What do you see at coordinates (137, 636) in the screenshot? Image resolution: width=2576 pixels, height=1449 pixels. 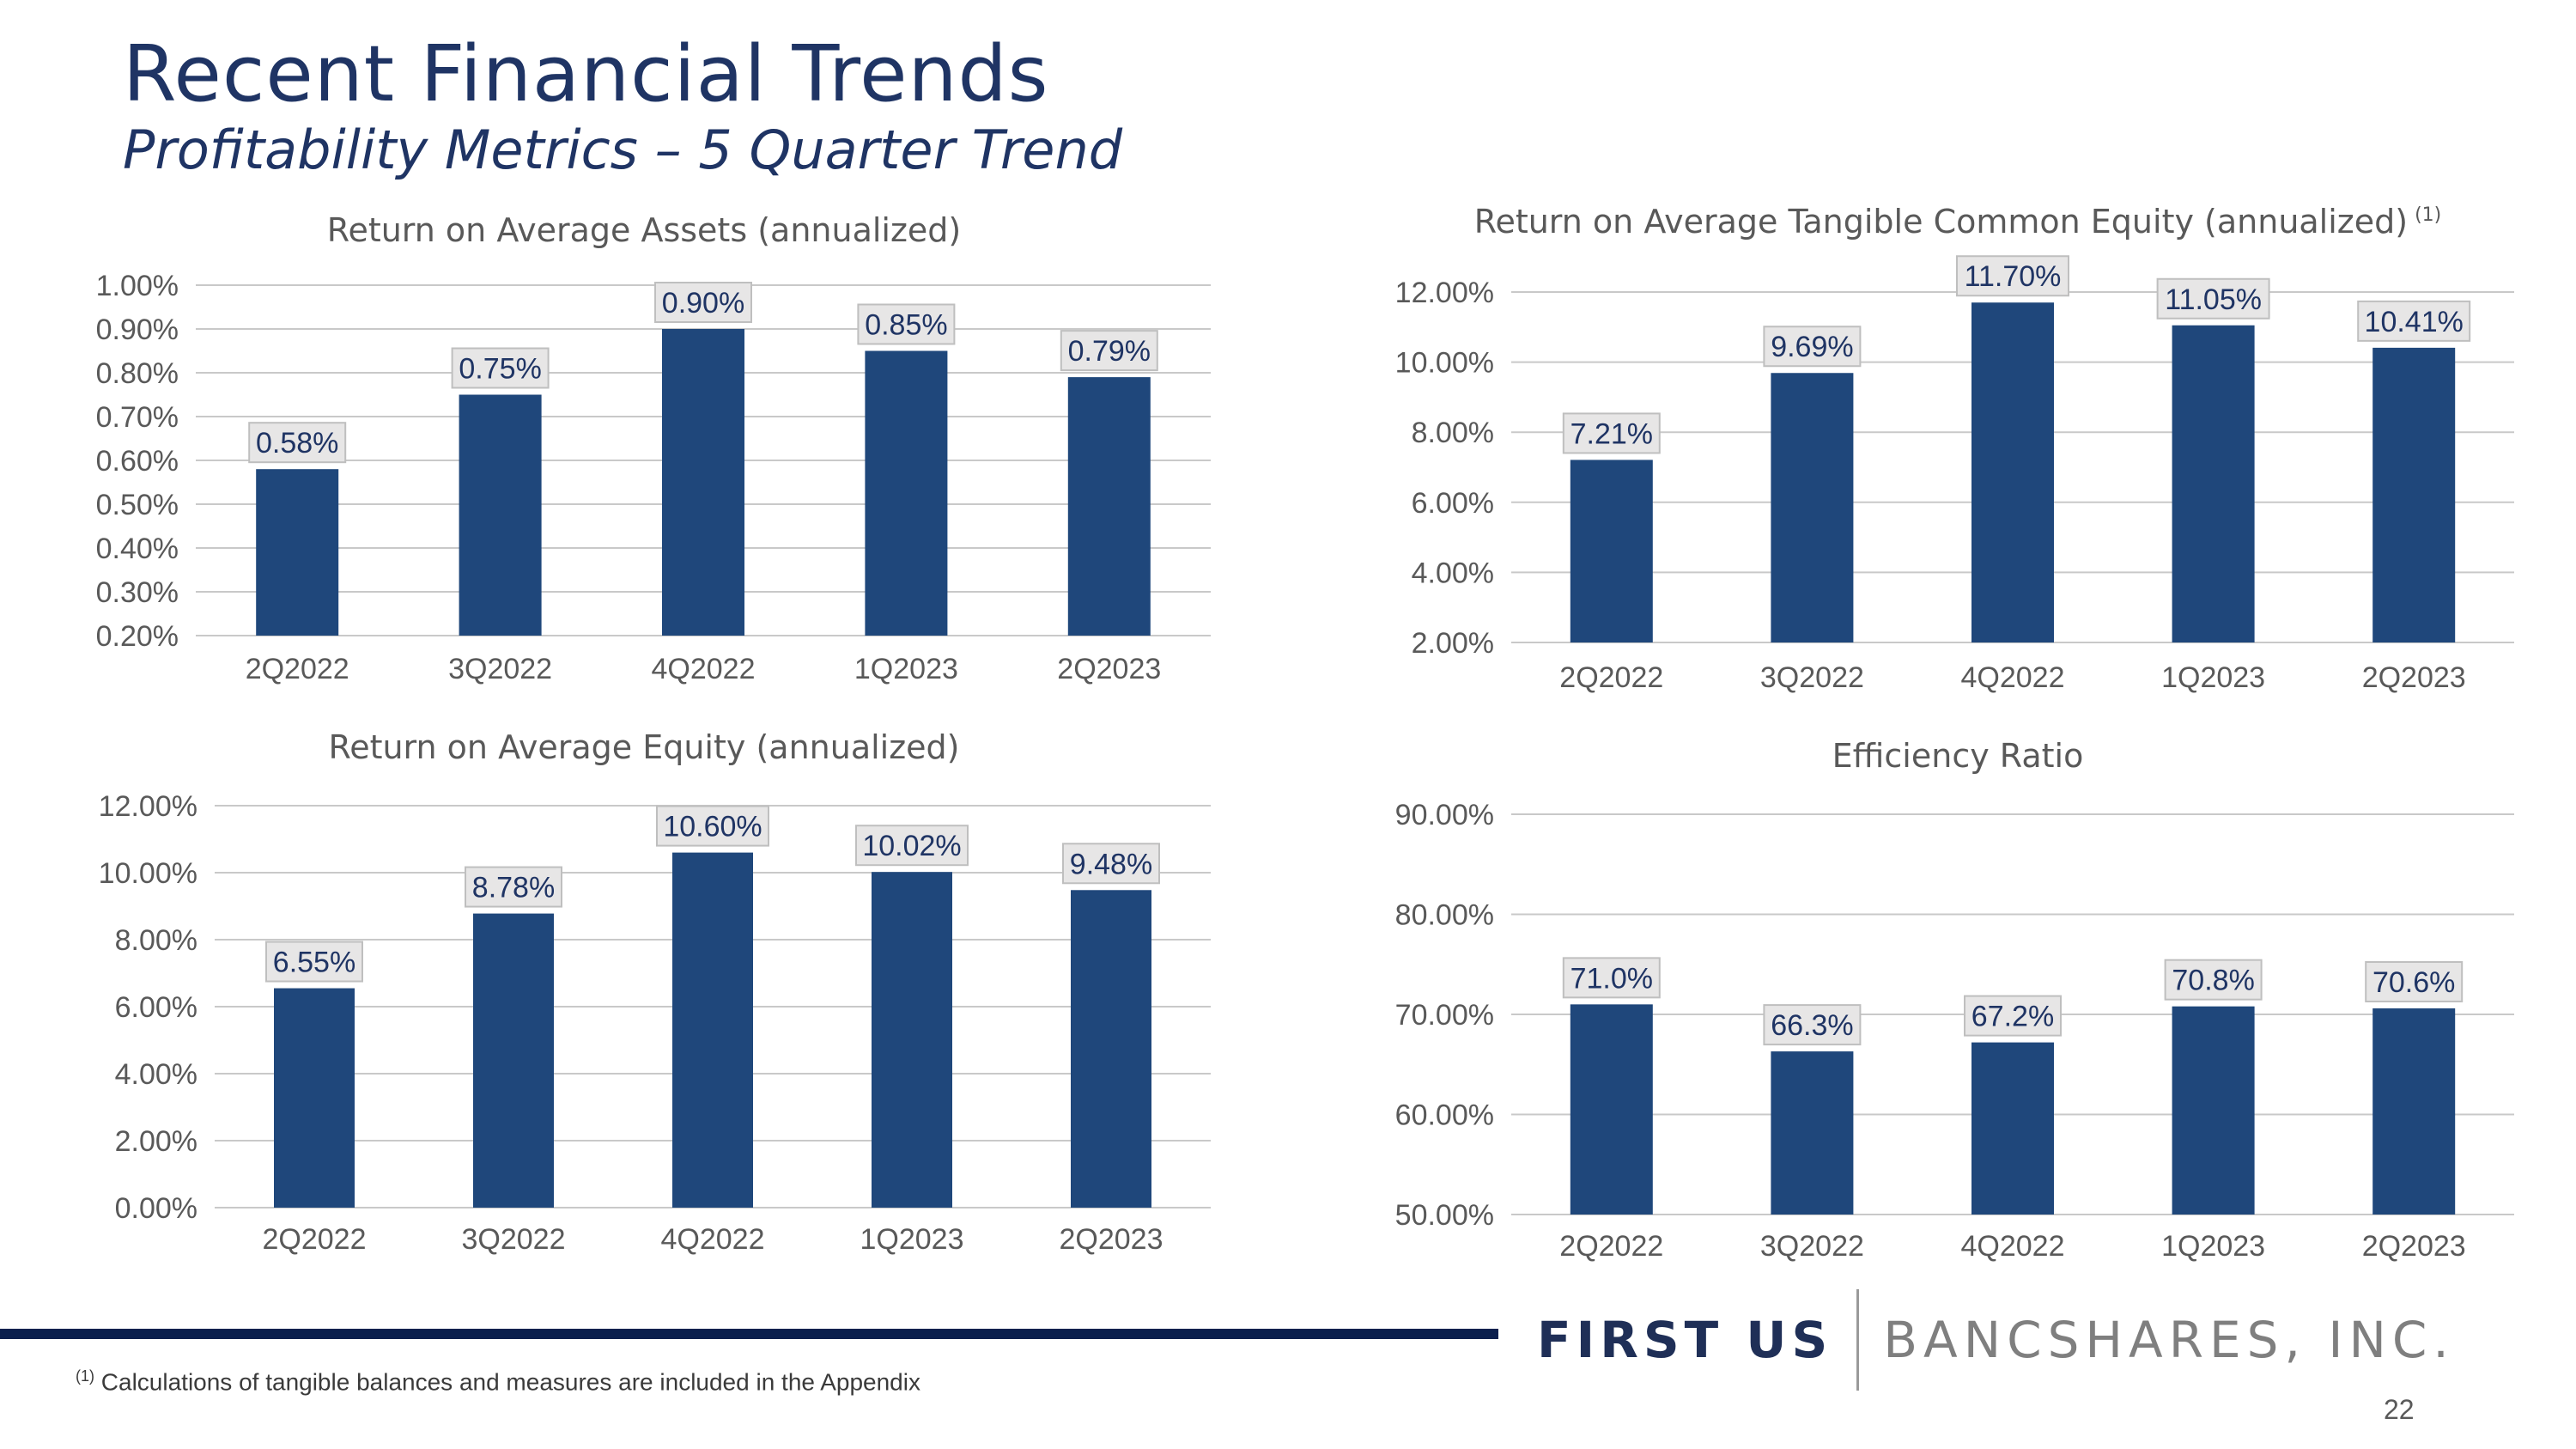 I see `y-tick-label: 0.20%` at bounding box center [137, 636].